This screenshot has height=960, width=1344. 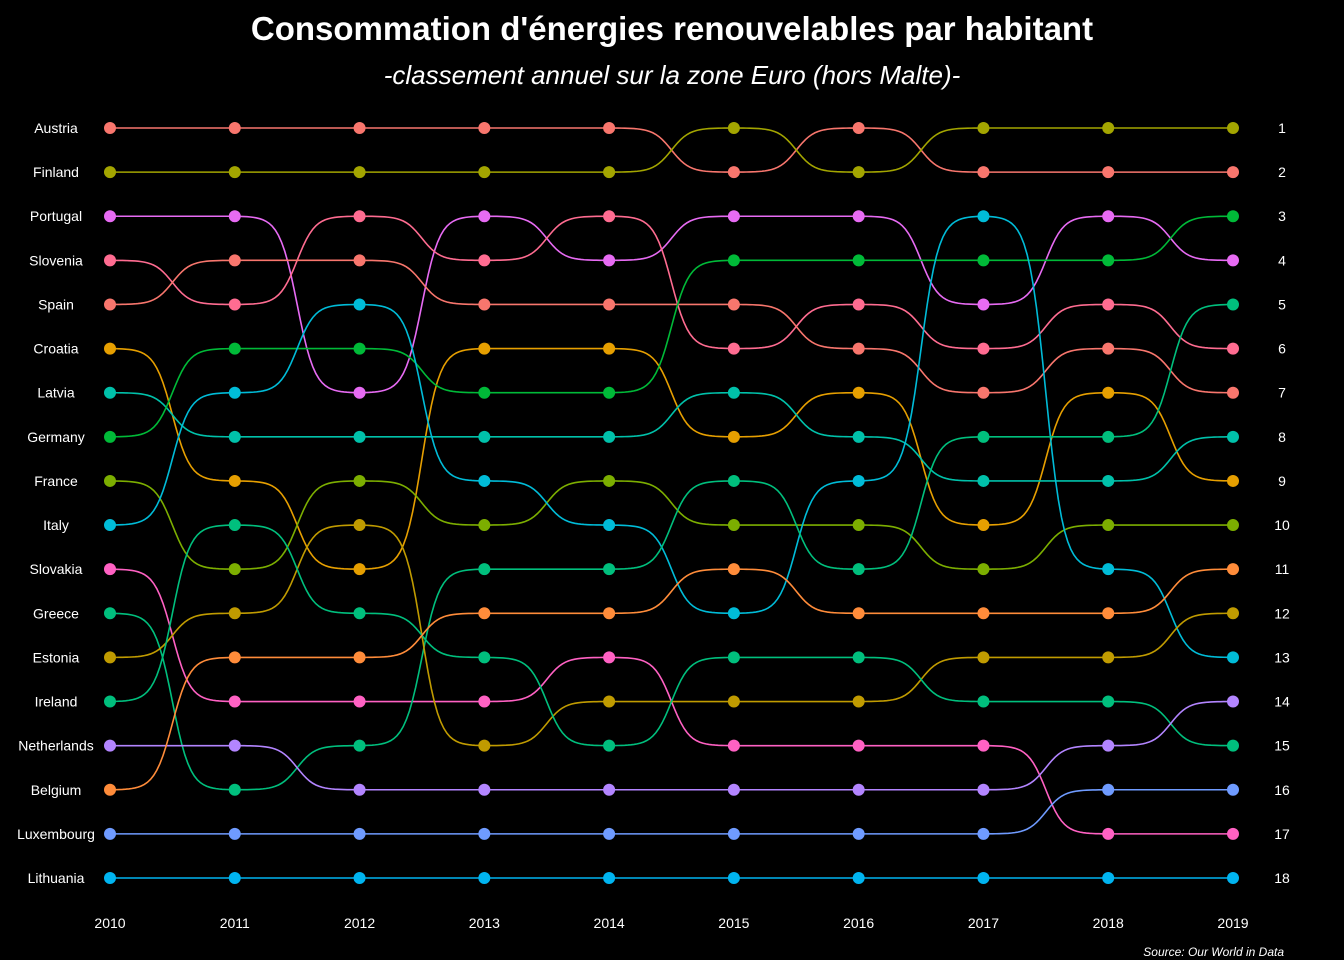 I want to click on data-point-croatia-2013, so click(x=484, y=348).